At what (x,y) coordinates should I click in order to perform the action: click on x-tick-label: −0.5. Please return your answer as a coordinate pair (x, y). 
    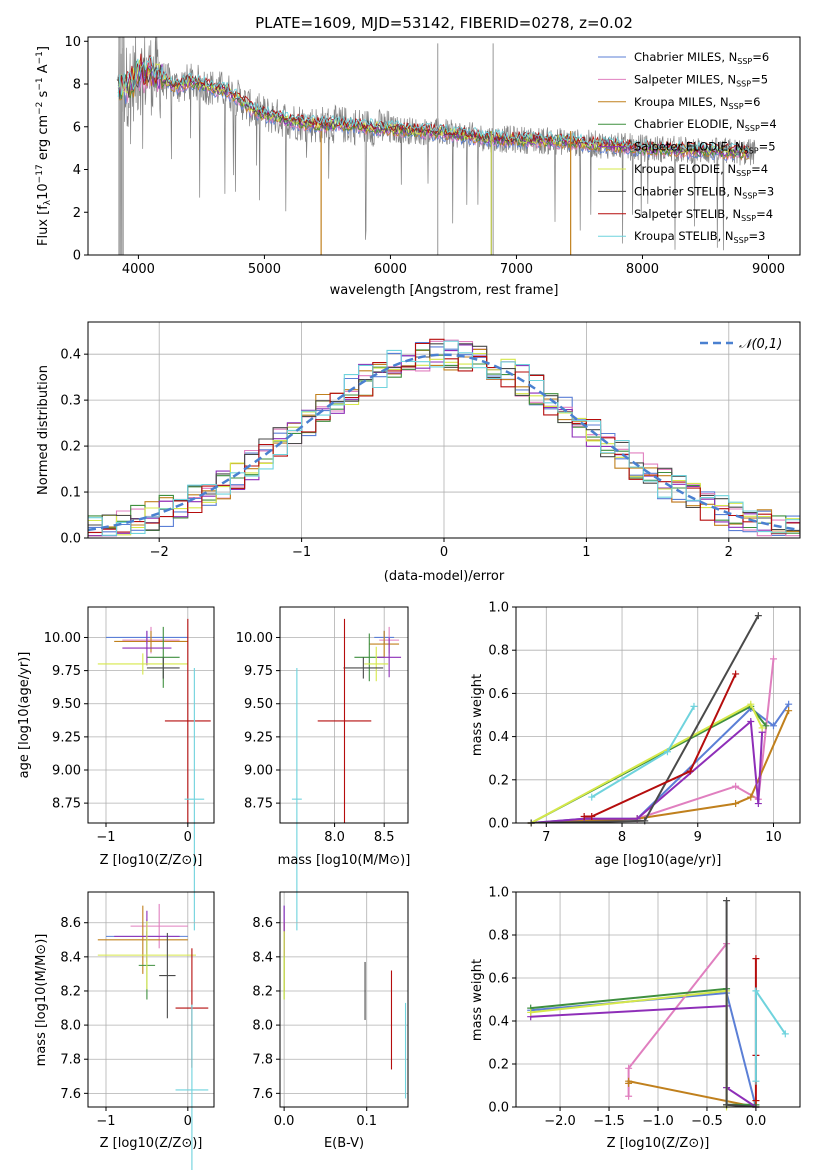
    Looking at the image, I should click on (707, 1121).